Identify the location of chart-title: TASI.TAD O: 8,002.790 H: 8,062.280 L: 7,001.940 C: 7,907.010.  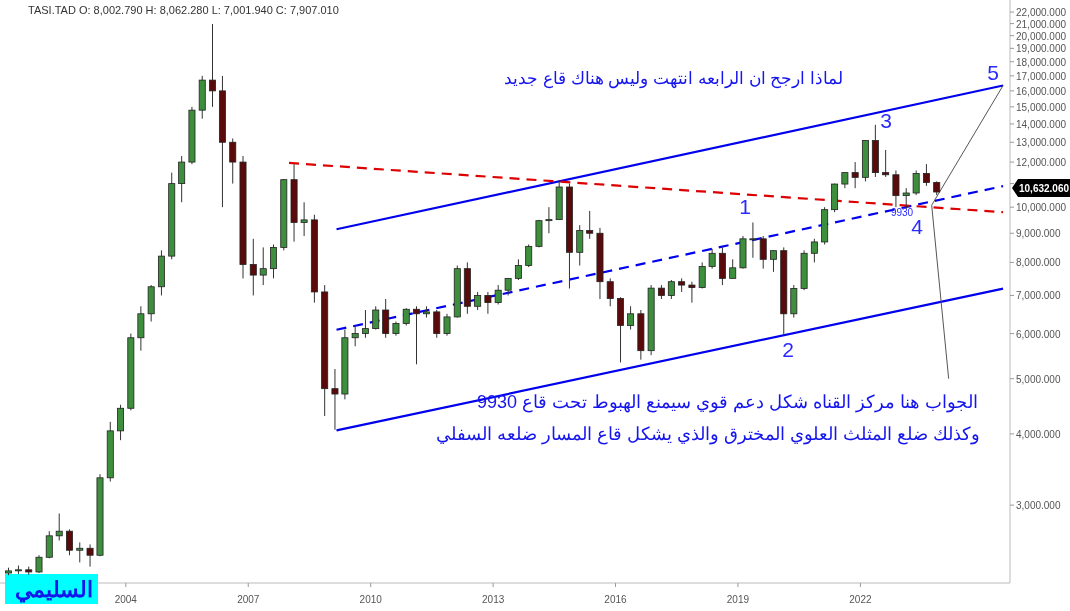
(183, 10).